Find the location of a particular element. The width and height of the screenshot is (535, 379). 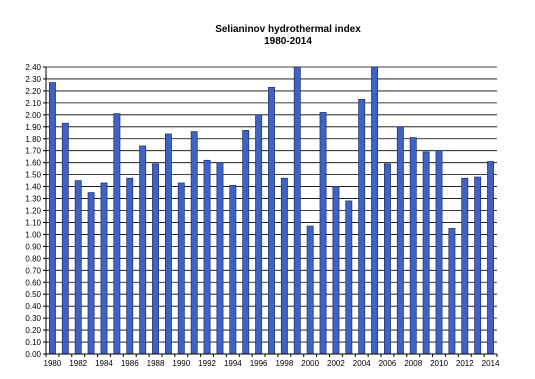

bar-1990 is located at coordinates (181, 268).